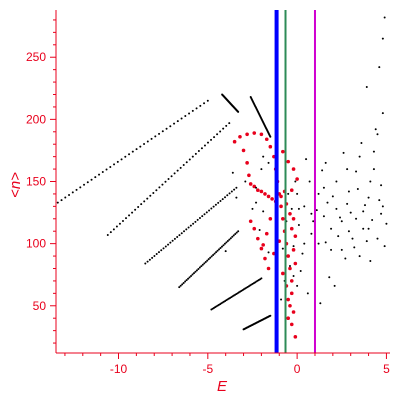 Image resolution: width=400 pixels, height=400 pixels. What do you see at coordinates (36, 57) in the screenshot?
I see `y-tick-label: 250` at bounding box center [36, 57].